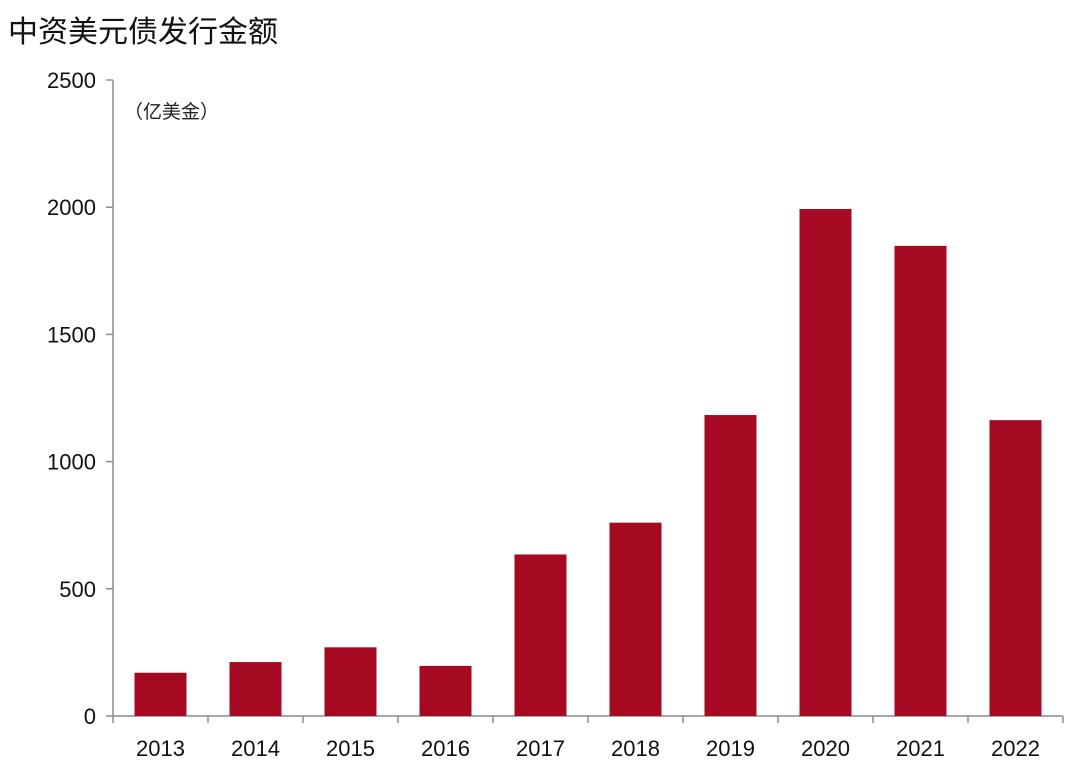 This screenshot has height=769, width=1080. What do you see at coordinates (71, 207) in the screenshot?
I see `y-tick-label: 2000` at bounding box center [71, 207].